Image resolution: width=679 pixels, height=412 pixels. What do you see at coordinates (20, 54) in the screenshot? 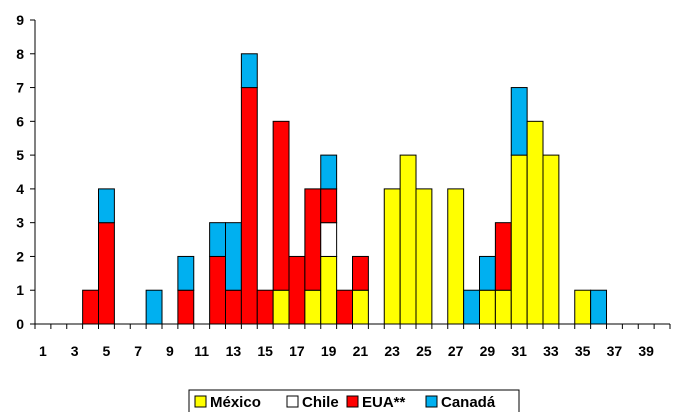
I see `y-tick-label-8: 8` at bounding box center [20, 54].